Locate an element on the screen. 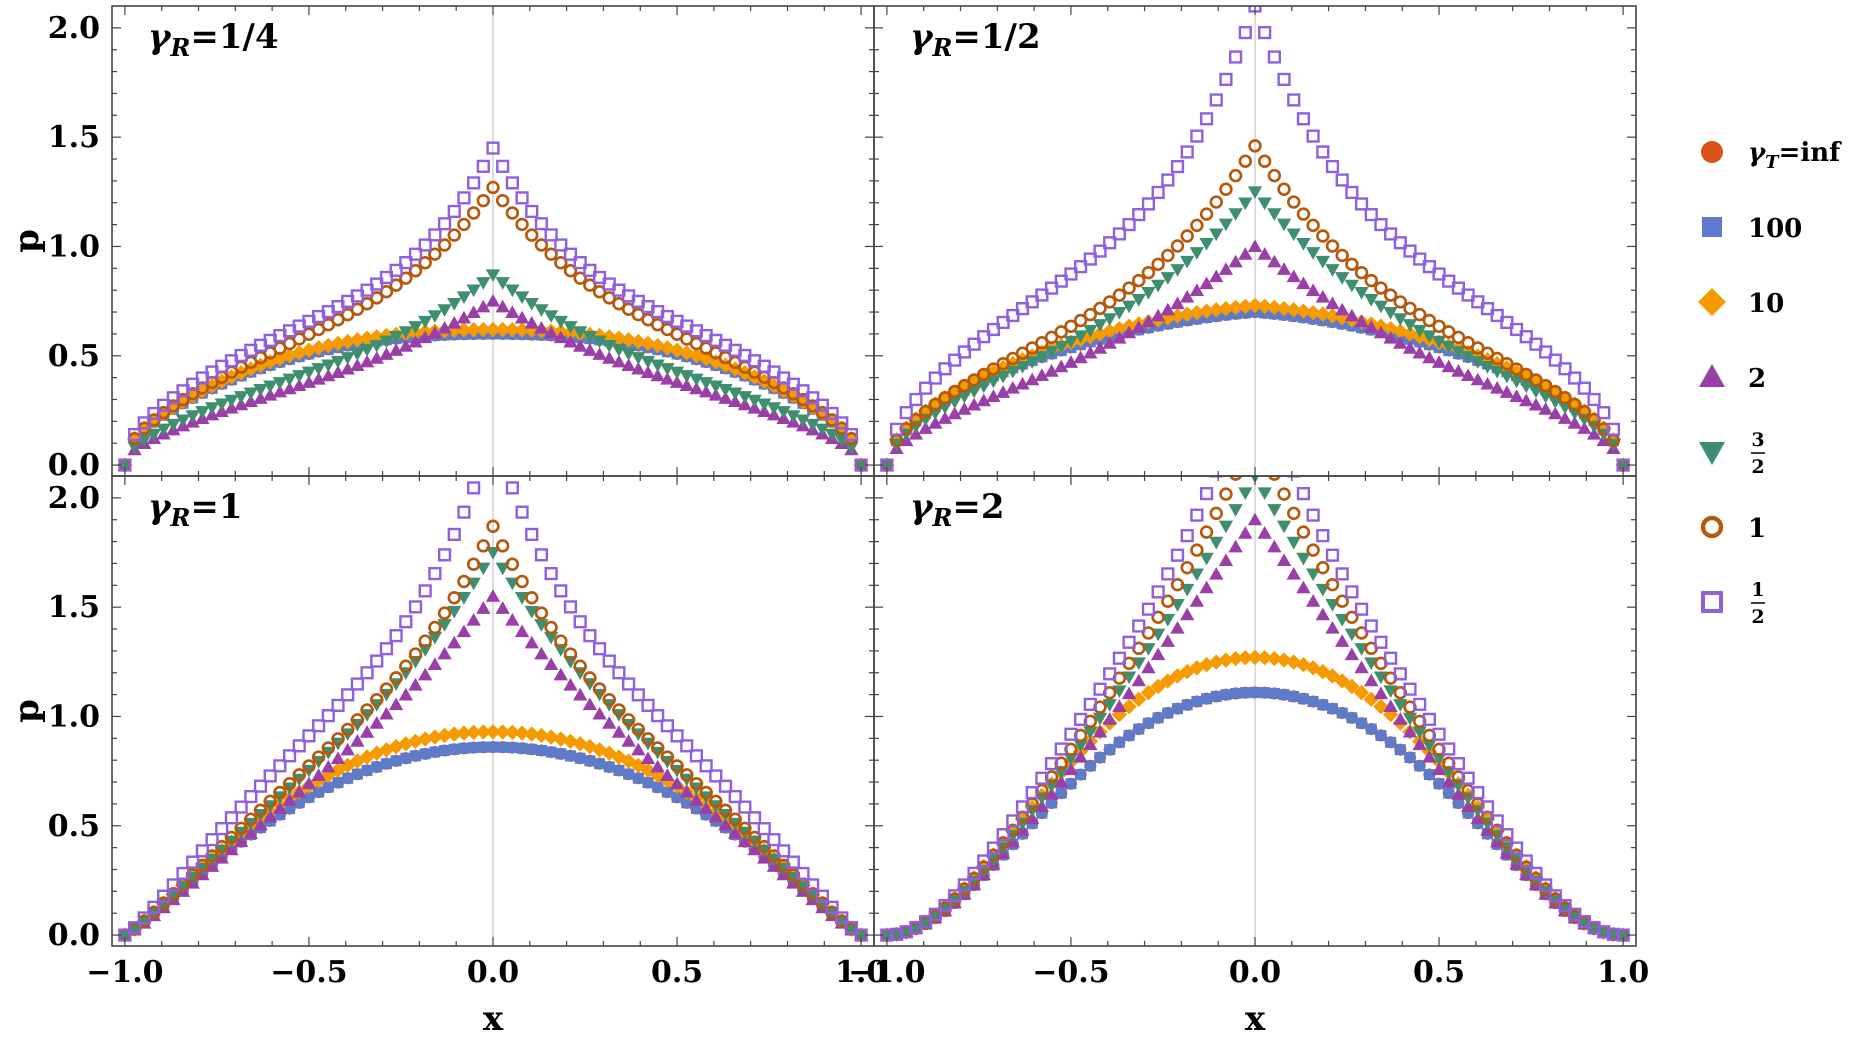 This screenshot has width=1856, height=1038. x-tick-label: −0.5 is located at coordinates (308, 972).